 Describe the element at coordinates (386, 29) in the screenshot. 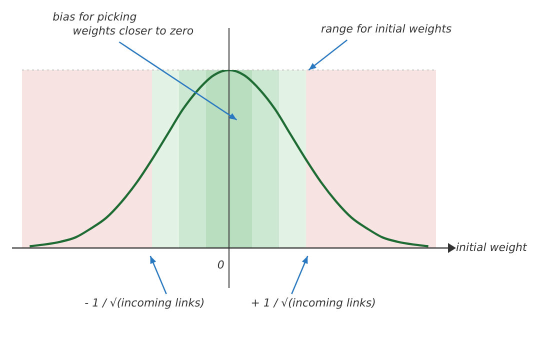

I see `text: range for initial weights` at that location.